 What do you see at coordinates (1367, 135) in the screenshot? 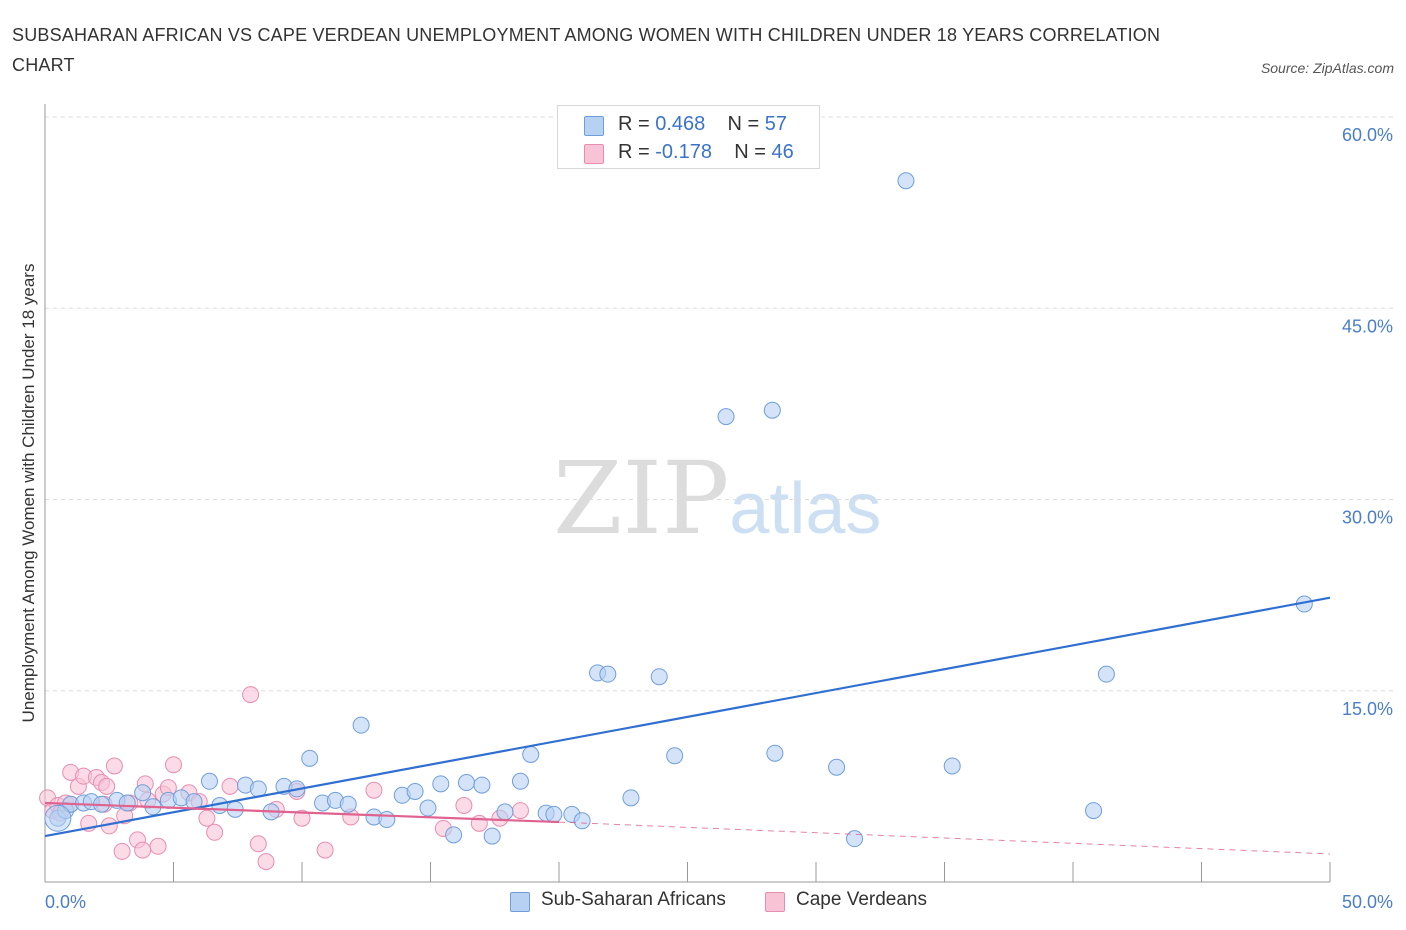
I see `y-tick-label: 60.0%` at bounding box center [1367, 135].